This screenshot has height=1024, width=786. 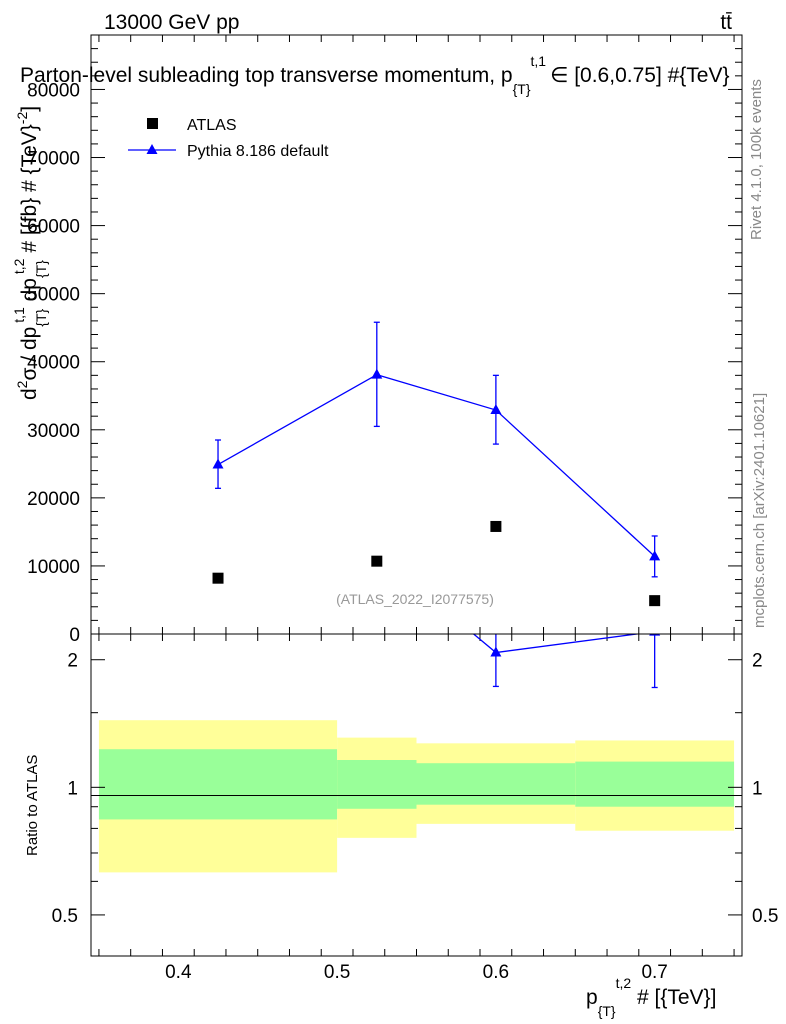 What do you see at coordinates (72, 788) in the screenshot?
I see `ratio-y-tick-label: 1` at bounding box center [72, 788].